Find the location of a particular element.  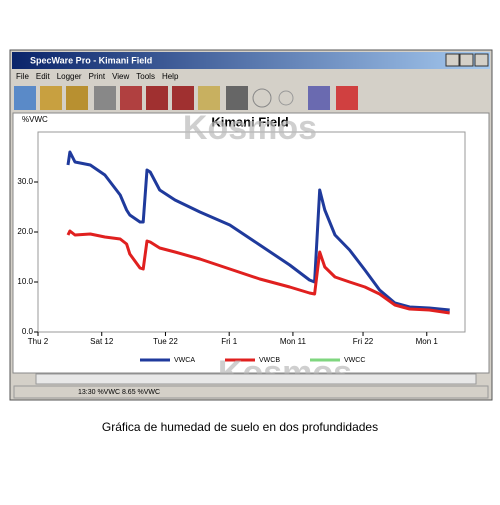

x-tick-label: Tue 22 is located at coordinates (165, 341).